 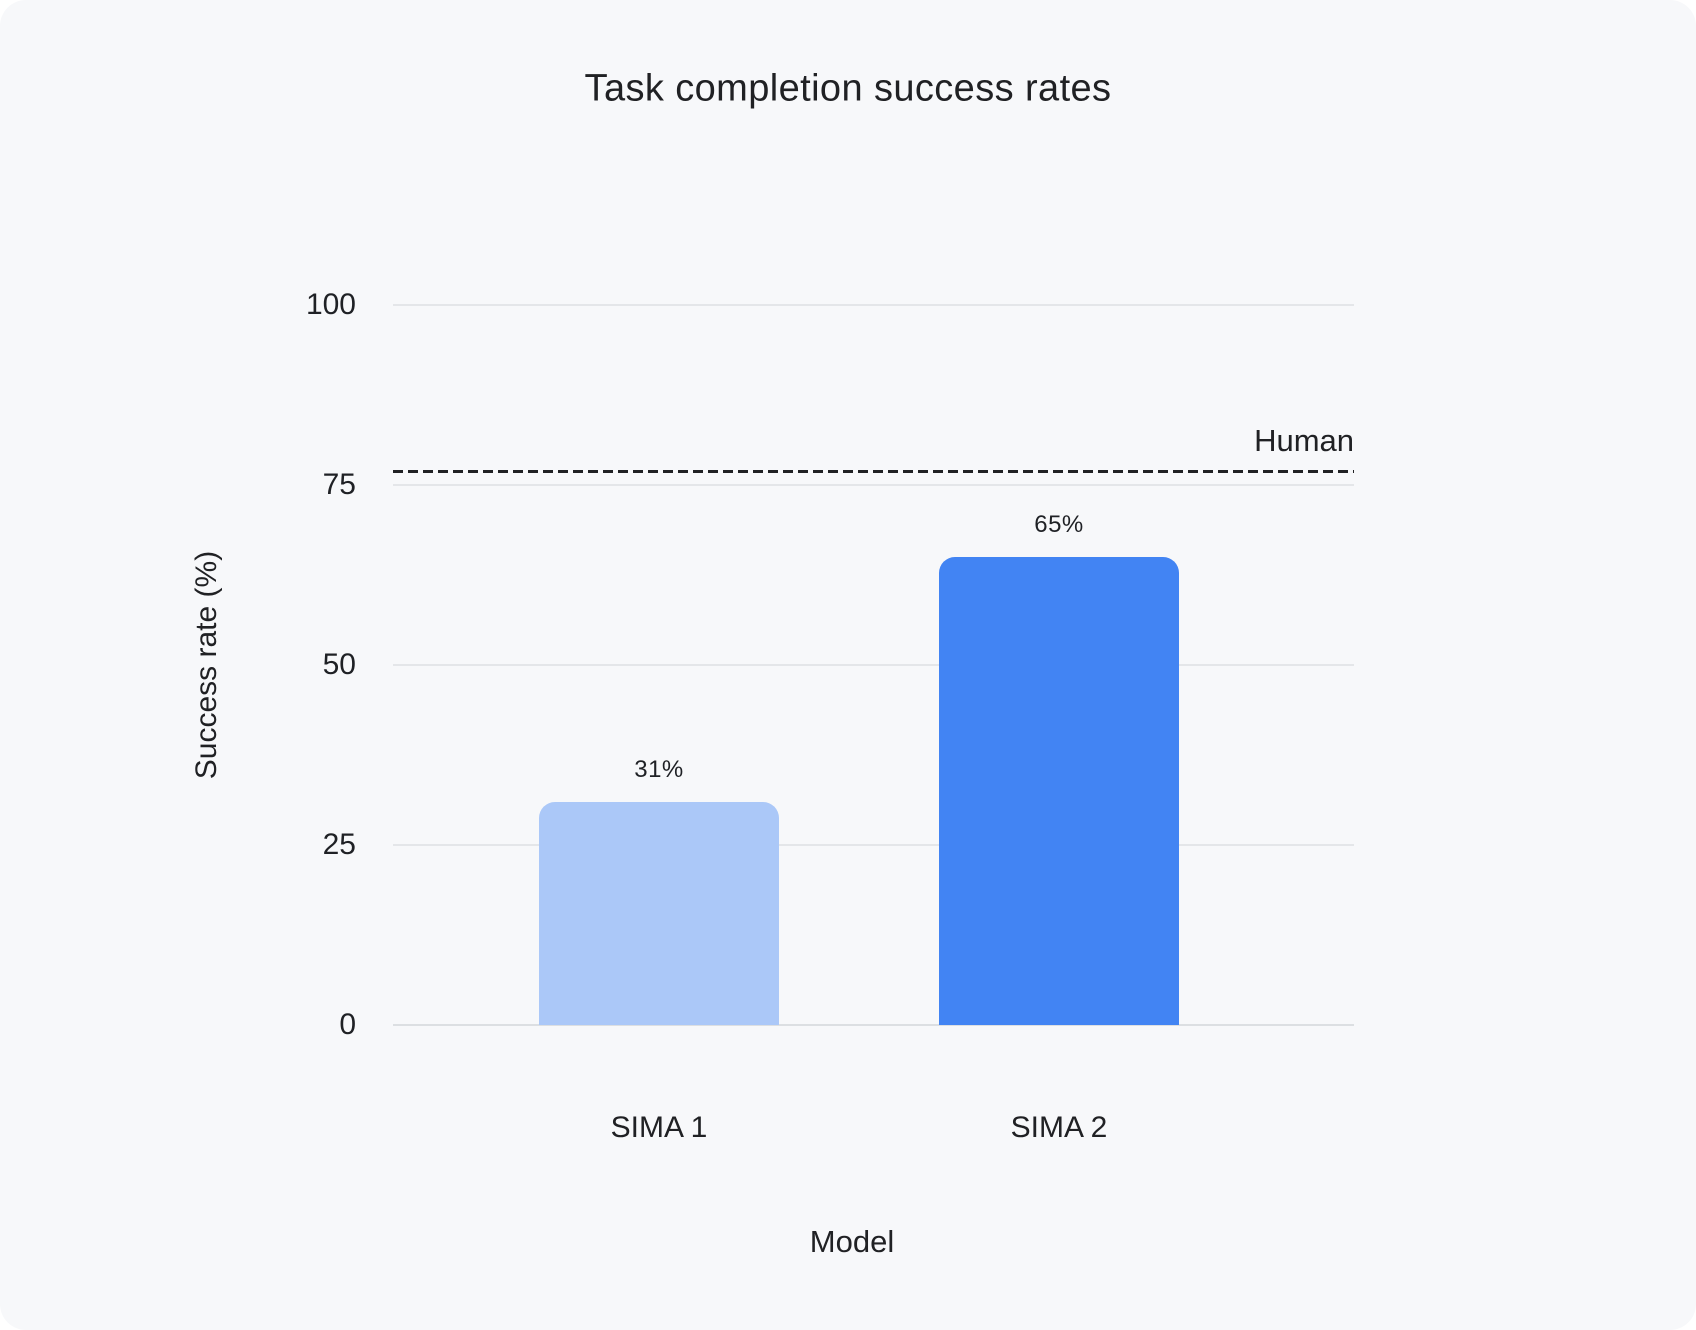 What do you see at coordinates (339, 844) in the screenshot?
I see `ytick-label-25: 25` at bounding box center [339, 844].